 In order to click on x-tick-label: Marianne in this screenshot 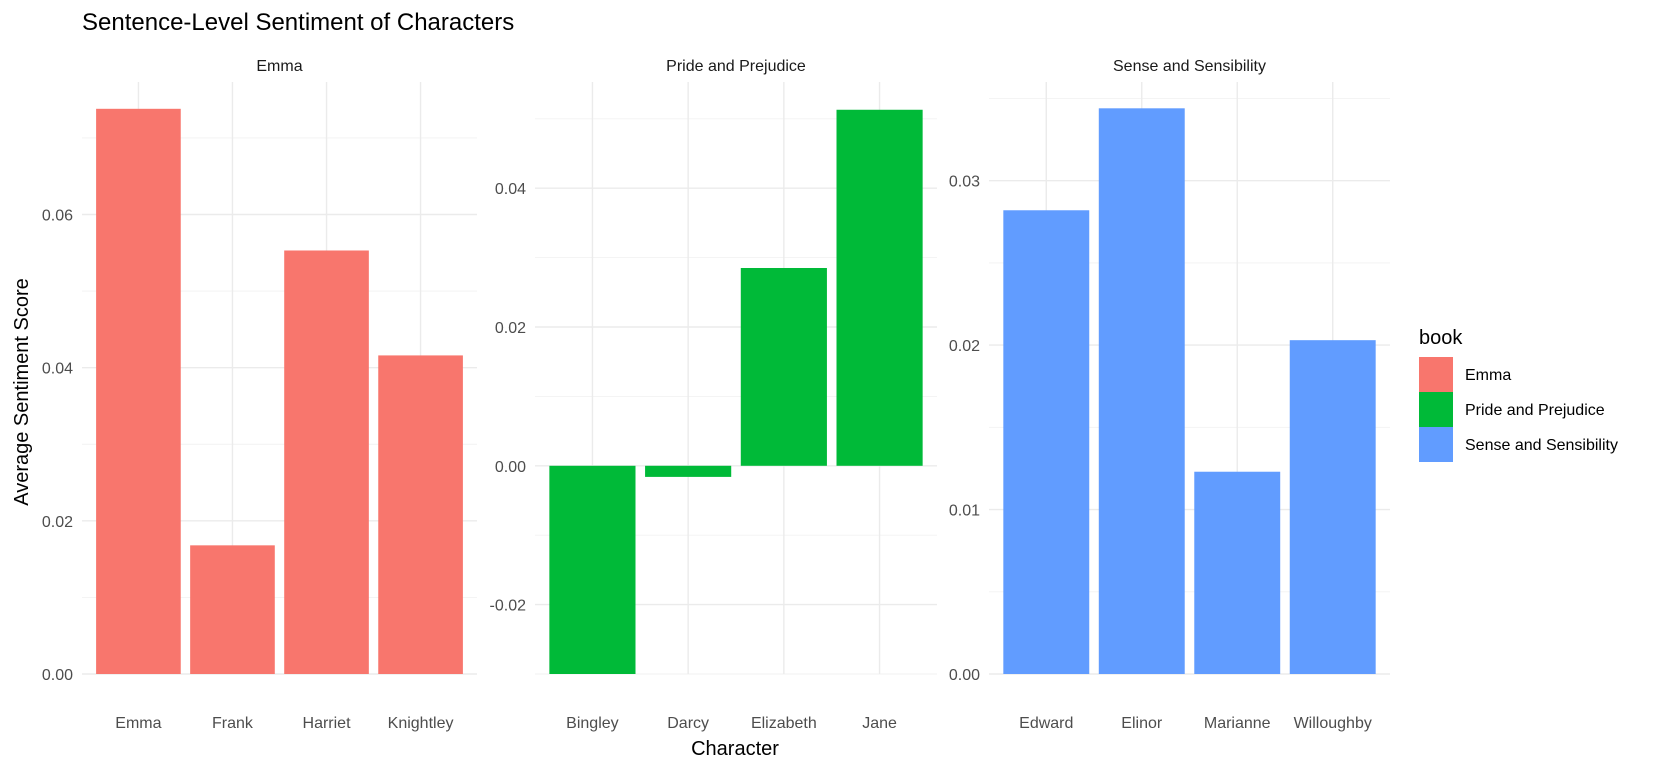, I will do `click(1237, 723)`.